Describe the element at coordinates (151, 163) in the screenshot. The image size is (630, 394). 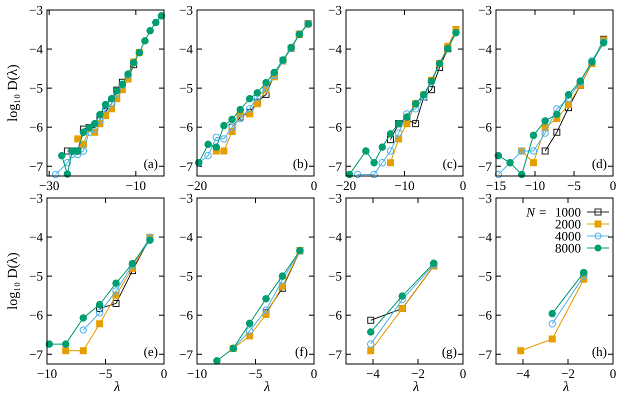
I see `annotation: (a)` at that location.